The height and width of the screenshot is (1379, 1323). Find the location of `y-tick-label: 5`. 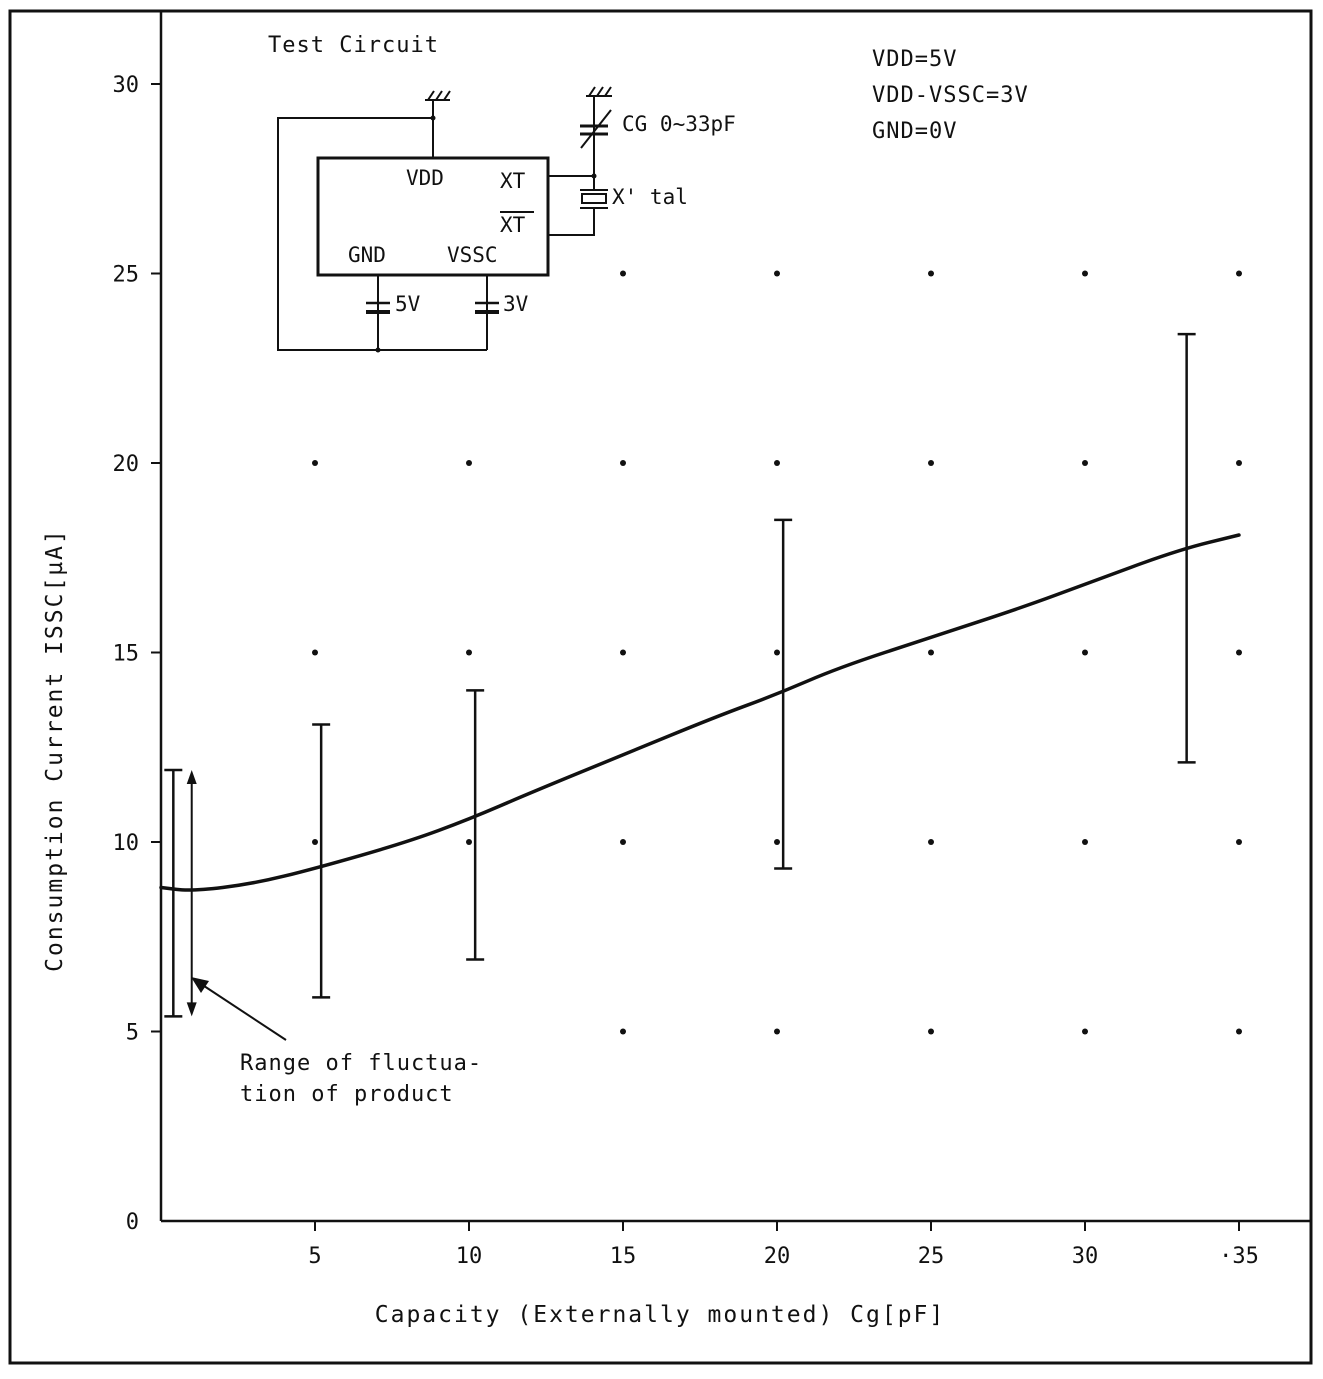

y-tick-label: 5 is located at coordinates (132, 1033).